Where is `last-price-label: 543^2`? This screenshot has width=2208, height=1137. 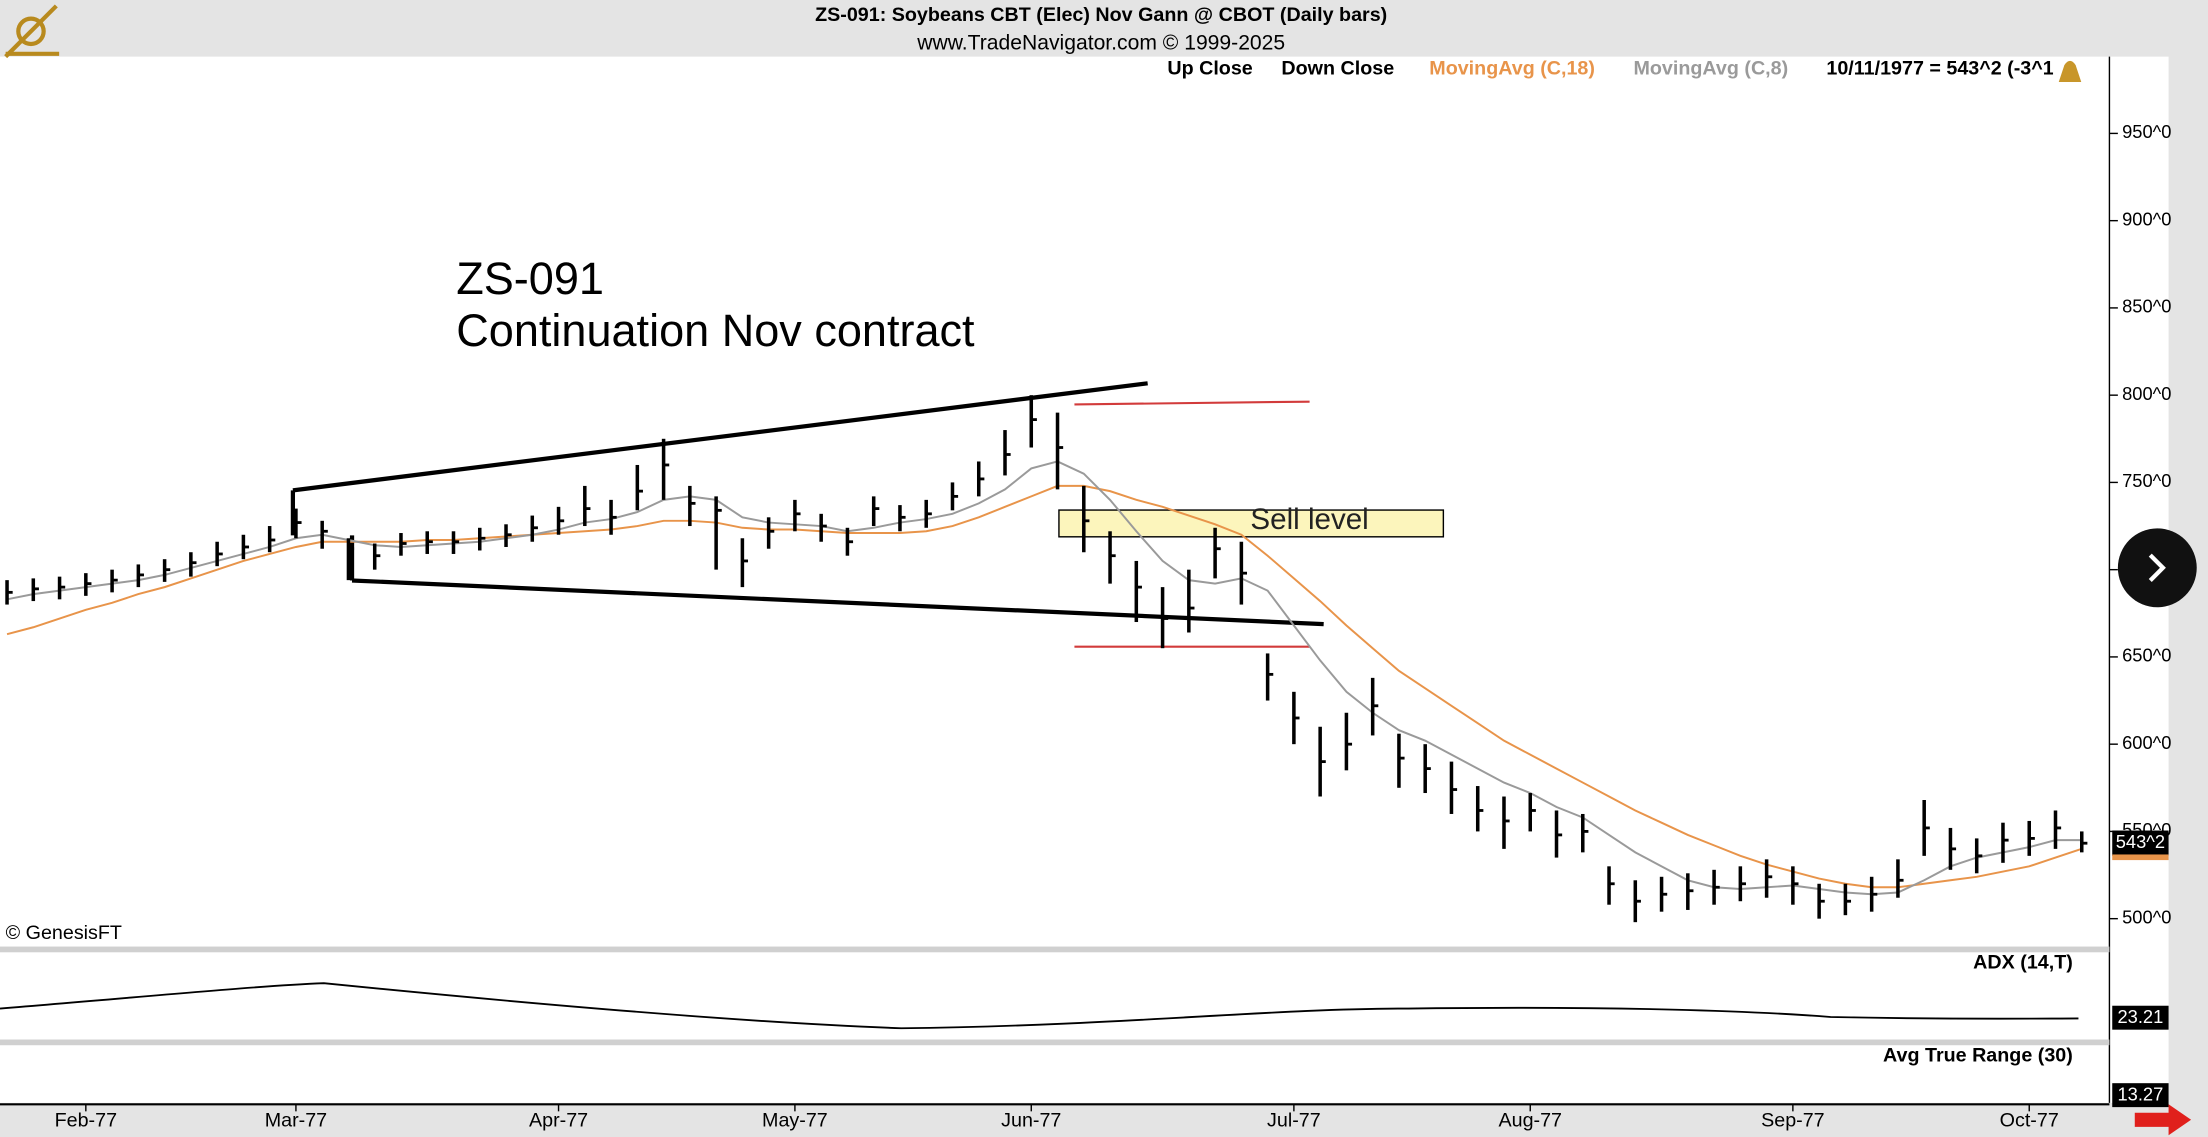
last-price-label: 543^2 is located at coordinates (2140, 841).